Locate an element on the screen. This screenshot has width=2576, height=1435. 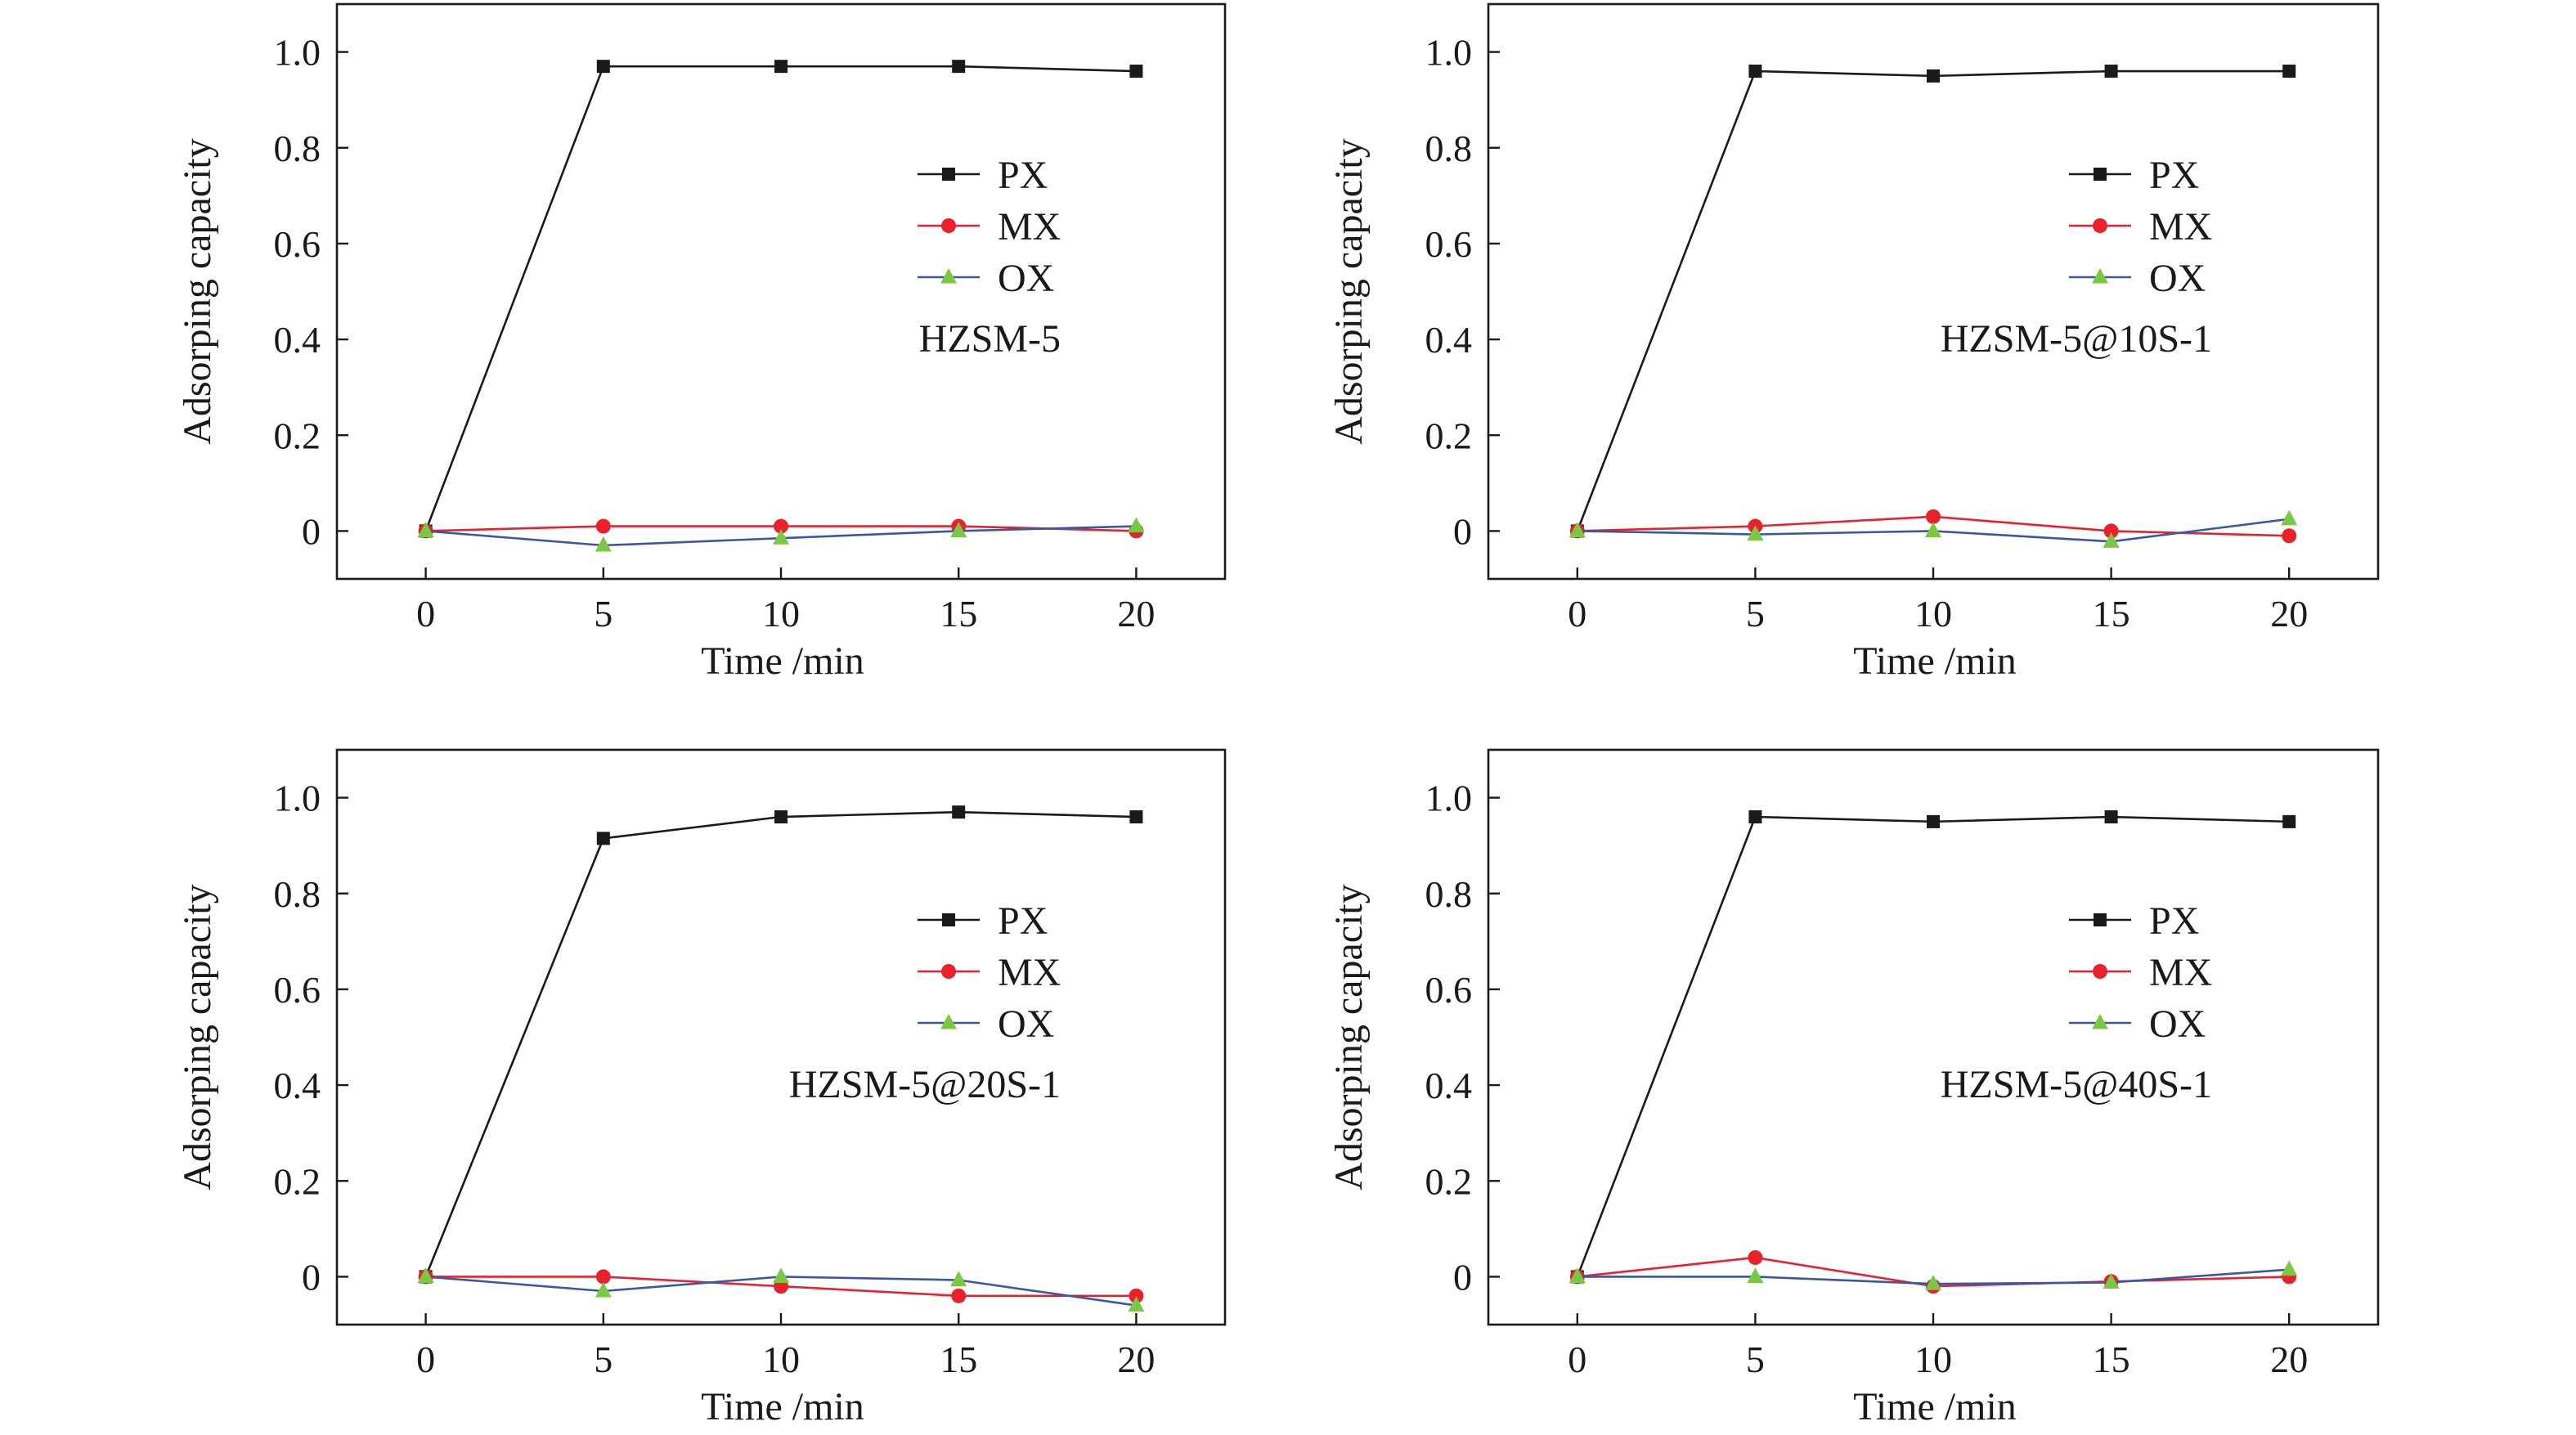
series-line-px is located at coordinates (1933, 1046).